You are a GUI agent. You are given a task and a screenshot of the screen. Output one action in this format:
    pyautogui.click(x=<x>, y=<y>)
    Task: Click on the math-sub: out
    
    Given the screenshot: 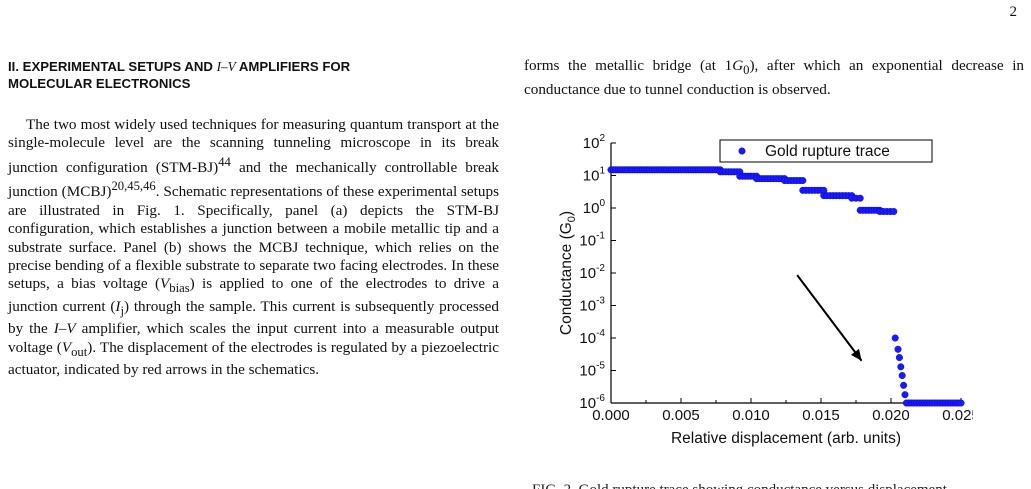 What is the action you would take?
    pyautogui.click(x=79, y=351)
    